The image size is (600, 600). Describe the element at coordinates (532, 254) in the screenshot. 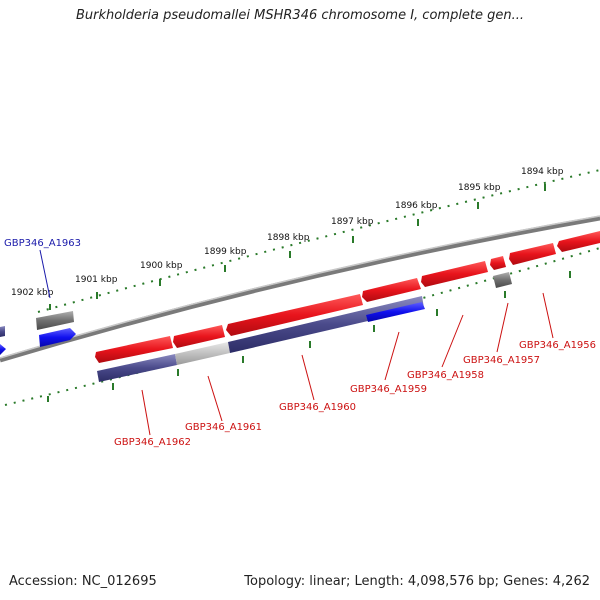

I see `gene-a1956-forward` at that location.